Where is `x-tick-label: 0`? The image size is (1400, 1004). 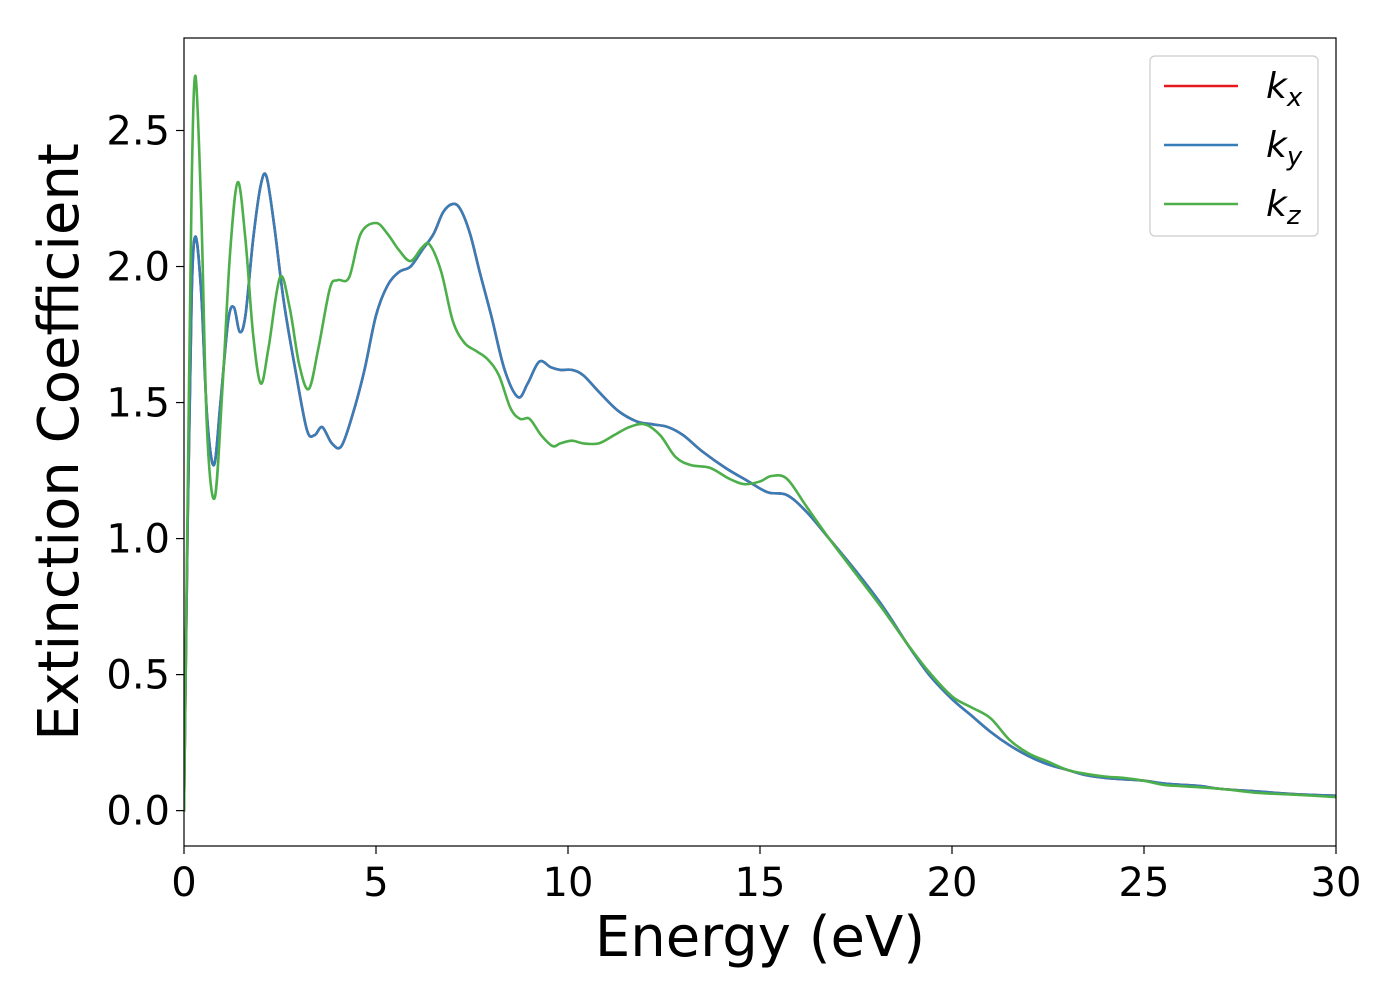
x-tick-label: 0 is located at coordinates (183, 883).